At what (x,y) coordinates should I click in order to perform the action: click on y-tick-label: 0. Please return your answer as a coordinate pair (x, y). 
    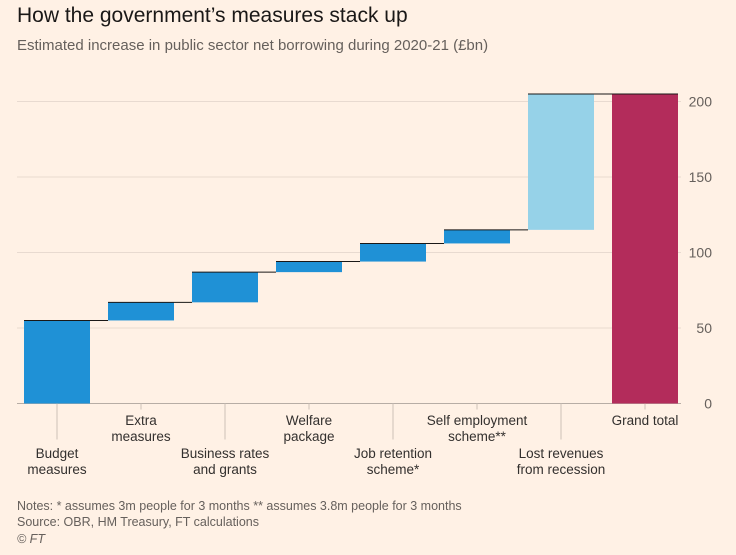
    Looking at the image, I should click on (708, 404).